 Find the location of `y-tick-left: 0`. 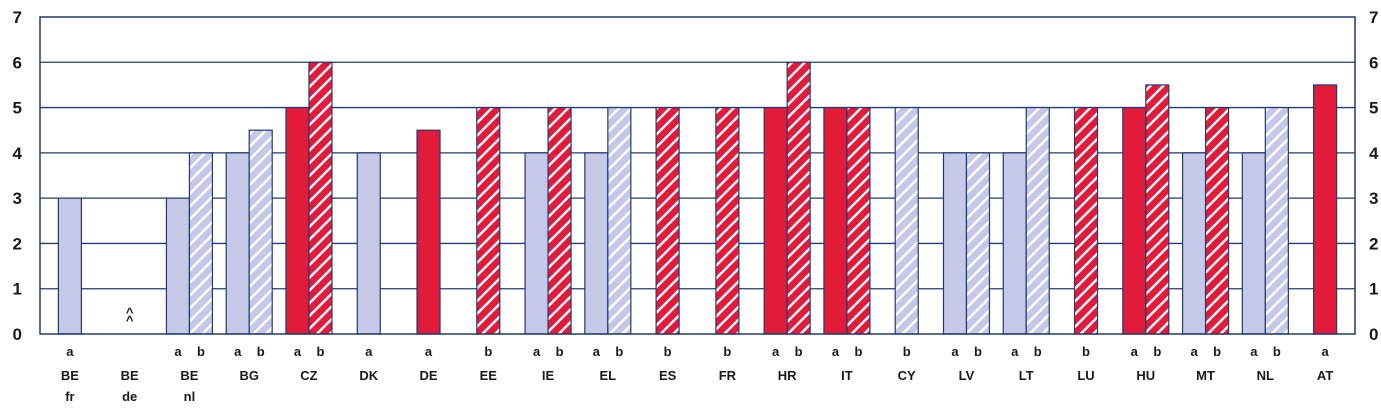

y-tick-left: 0 is located at coordinates (17, 334).